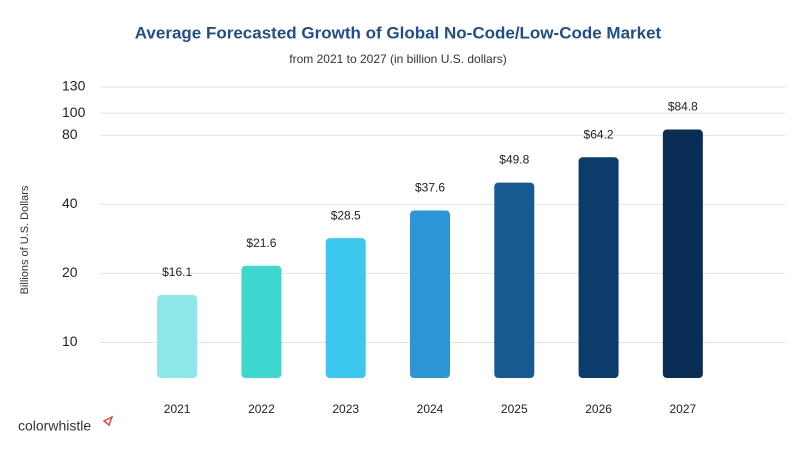 This screenshot has height=450, width=800. Describe the element at coordinates (108, 421) in the screenshot. I see `logo-icon` at that location.